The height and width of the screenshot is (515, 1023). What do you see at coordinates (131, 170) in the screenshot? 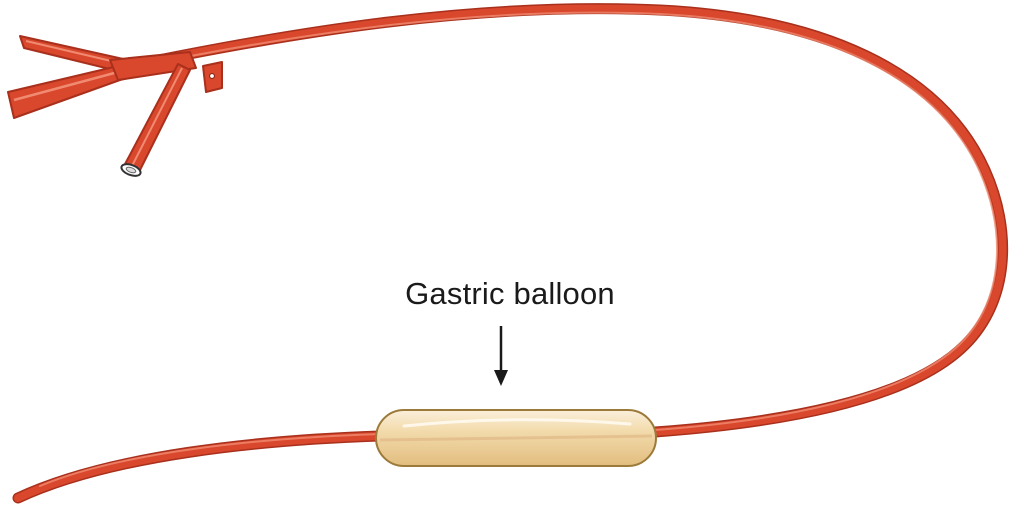
I see `side-port-lumen` at bounding box center [131, 170].